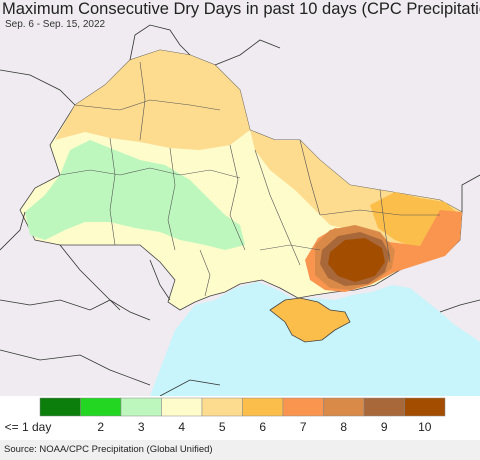 The image size is (480, 460). Describe the element at coordinates (100, 427) in the screenshot. I see `legend-label-2: 2` at that location.